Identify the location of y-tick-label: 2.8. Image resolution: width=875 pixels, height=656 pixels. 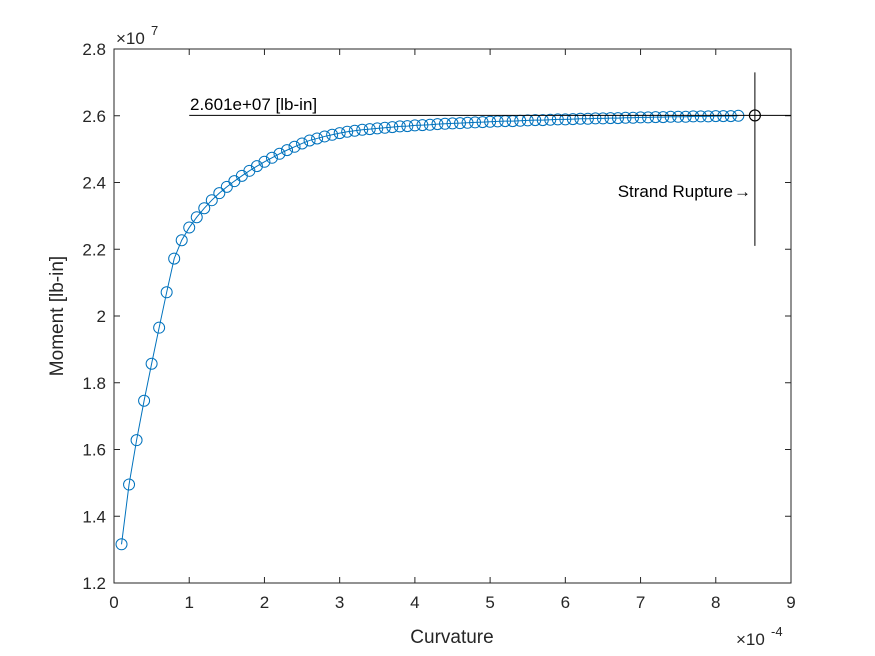
(94, 49).